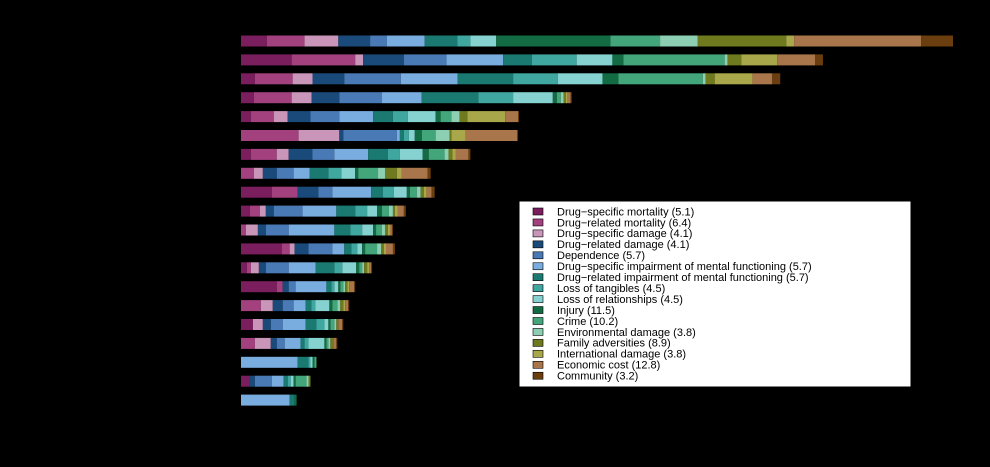 This screenshot has width=990, height=467. Describe the element at coordinates (535, 79) in the screenshot. I see `bar-segment-row3-series8` at that location.